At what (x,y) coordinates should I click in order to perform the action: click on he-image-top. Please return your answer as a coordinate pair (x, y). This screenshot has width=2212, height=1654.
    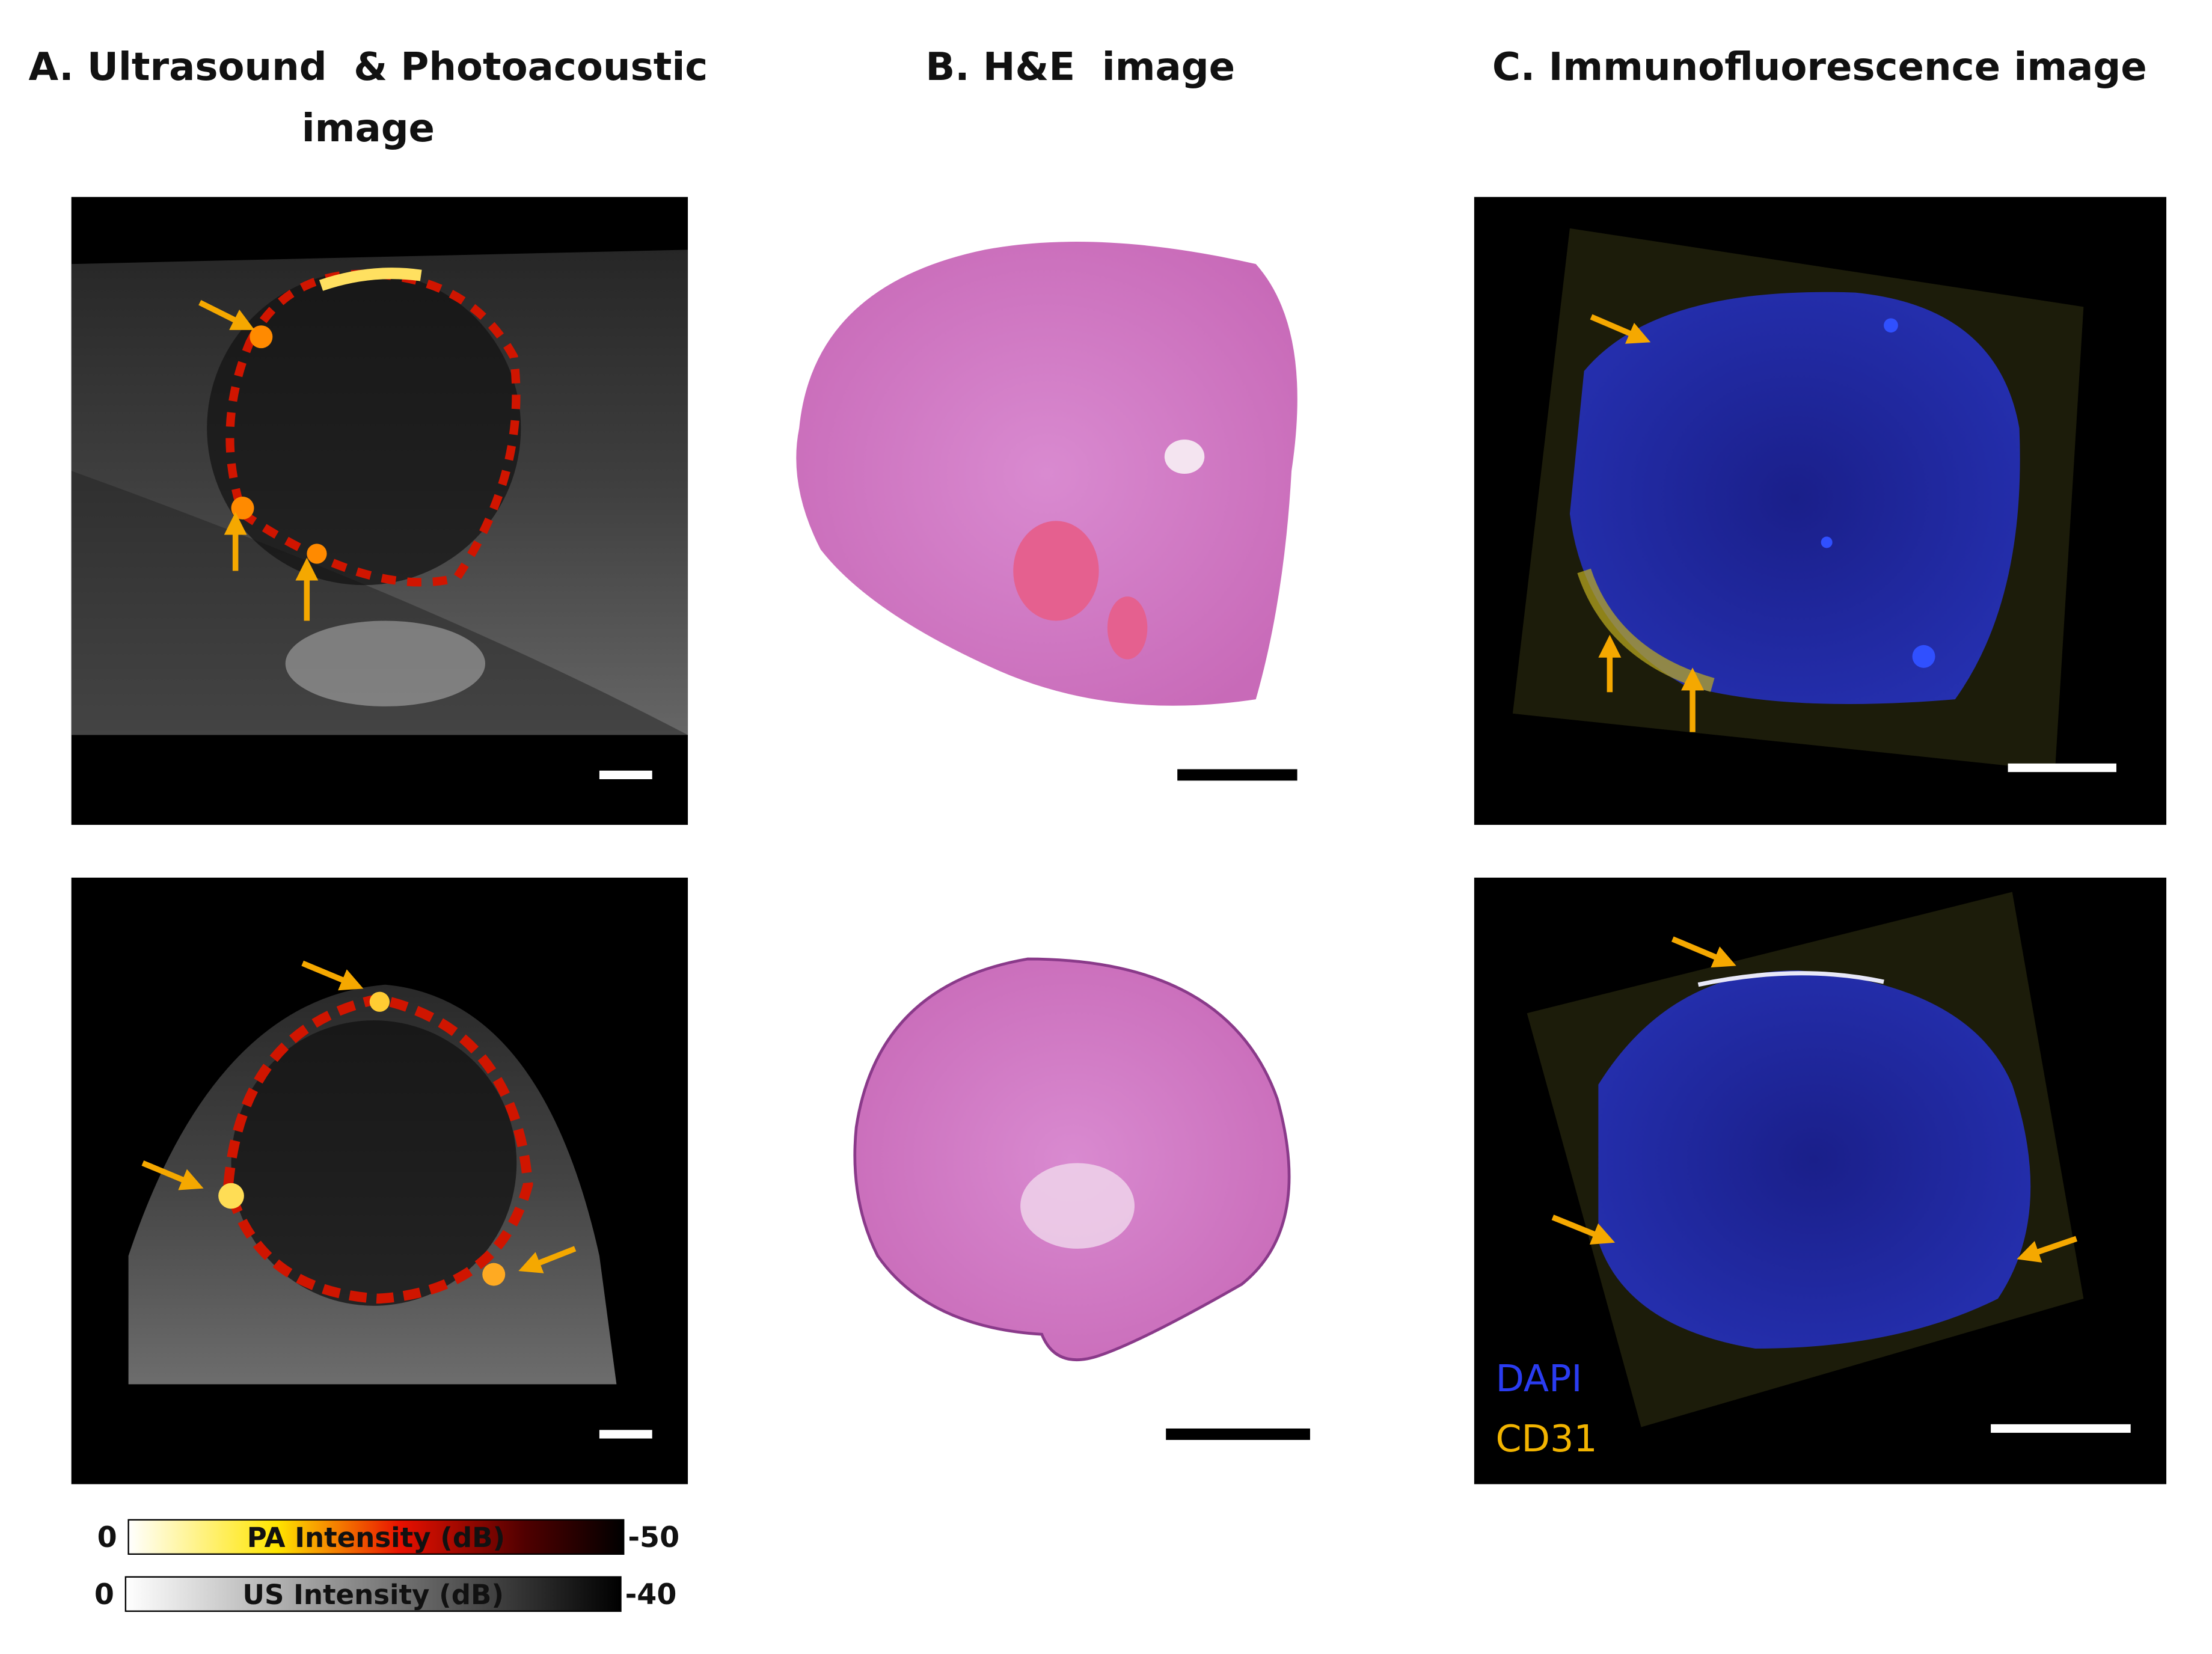
    Looking at the image, I should click on (1046, 511).